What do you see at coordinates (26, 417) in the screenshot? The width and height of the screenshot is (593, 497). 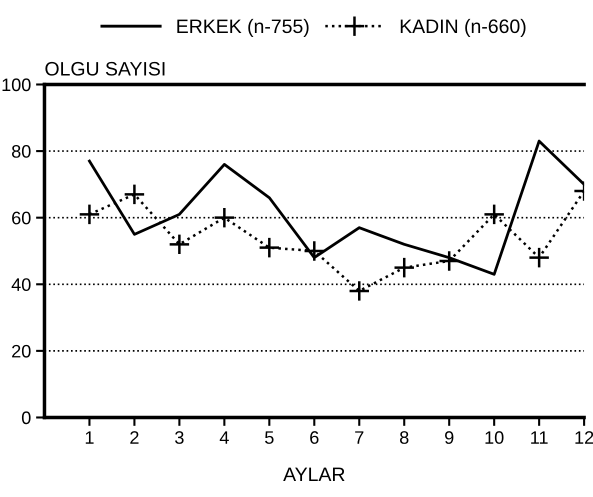 I see `y-tick-label: 0` at bounding box center [26, 417].